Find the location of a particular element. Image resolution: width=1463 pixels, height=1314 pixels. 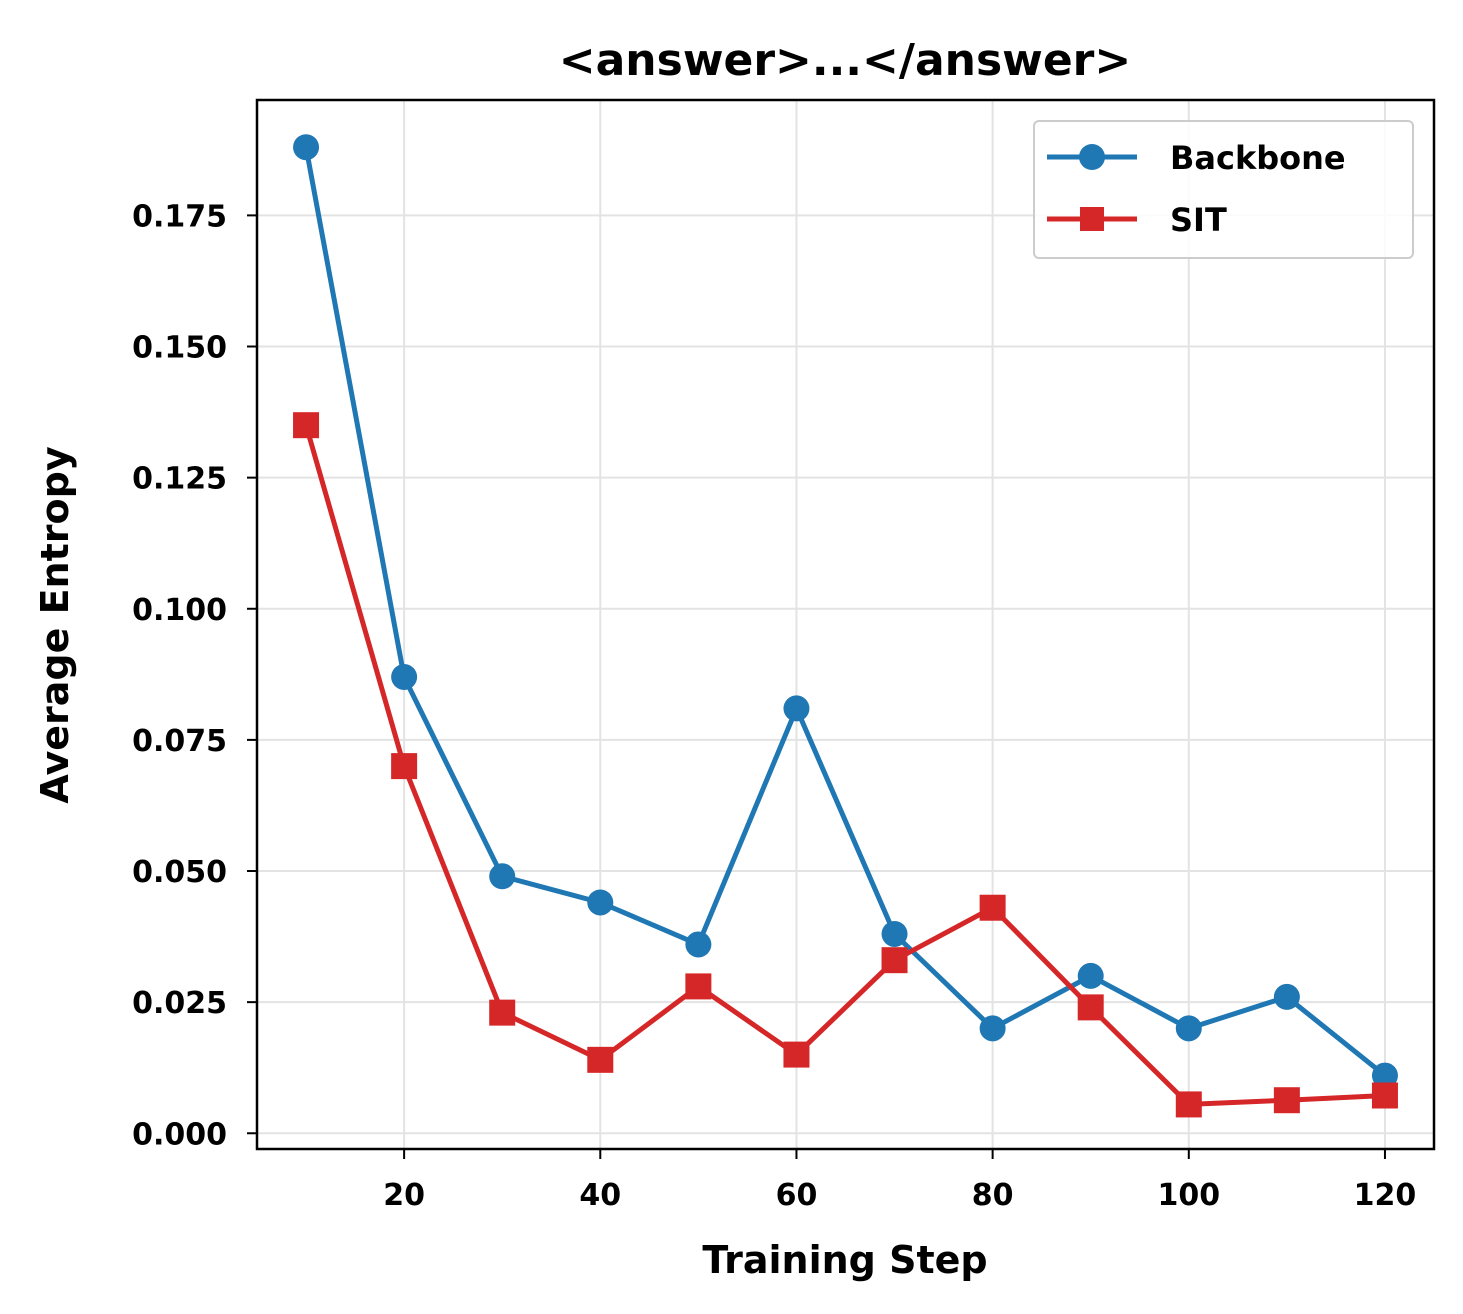

x-tick-label: 40 is located at coordinates (600, 1195).